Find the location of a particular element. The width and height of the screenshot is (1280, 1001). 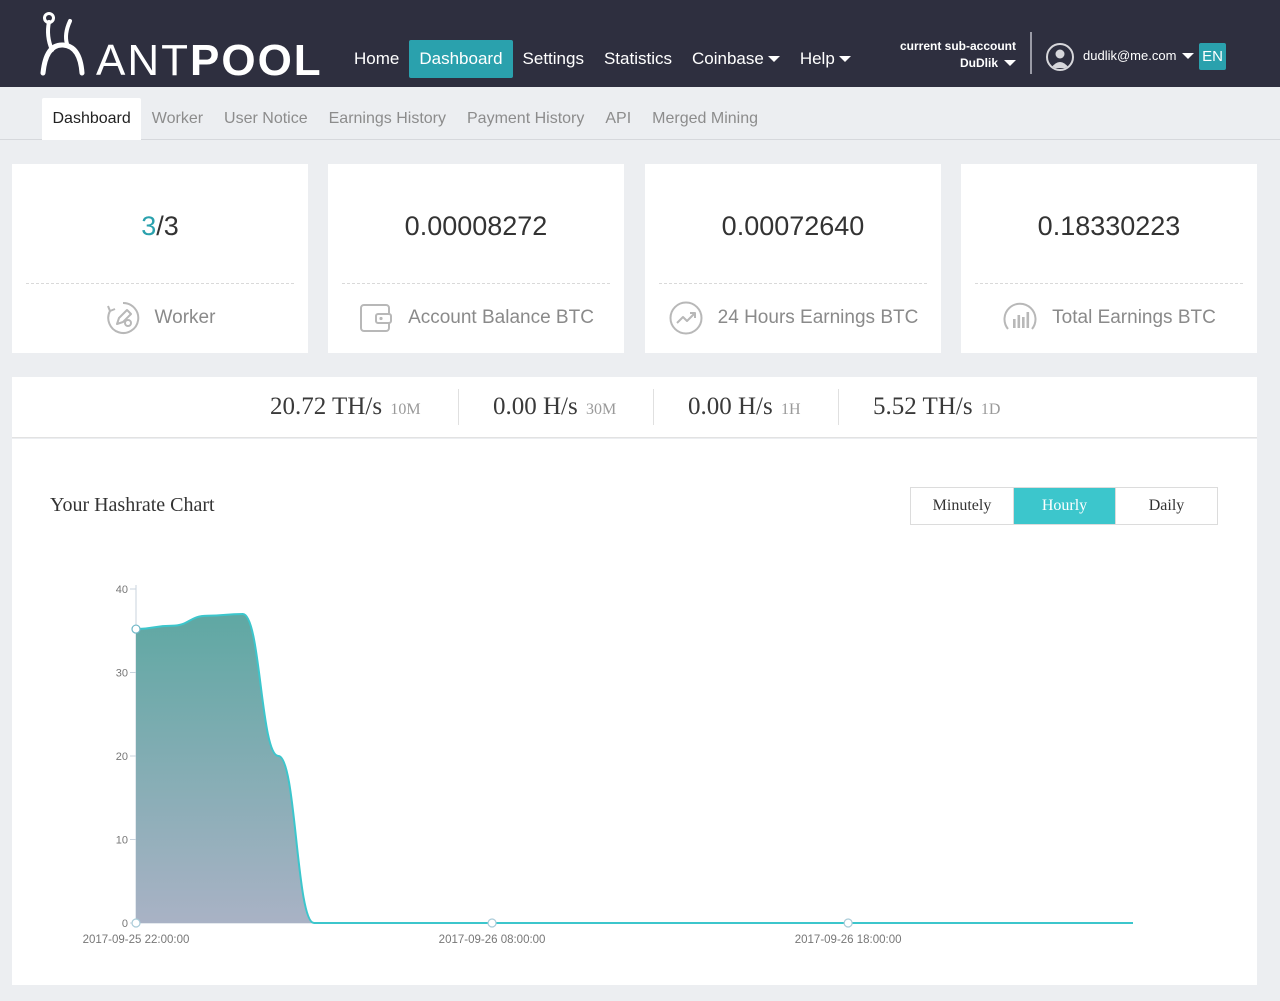

nav-item-label: Home is located at coordinates (377, 58).